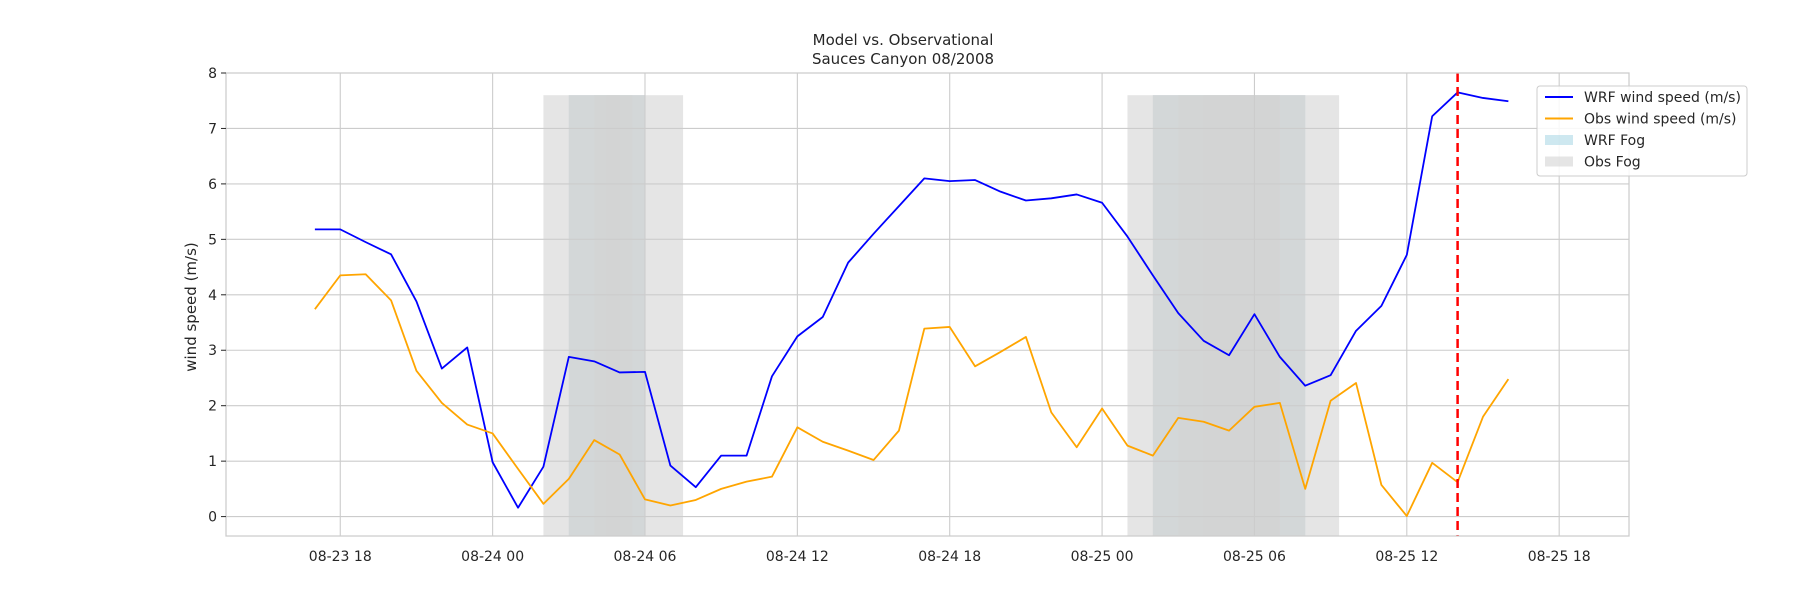 This screenshot has height=600, width=1800. What do you see at coordinates (1406, 557) in the screenshot?
I see `x-tick-label: 08-25 12` at bounding box center [1406, 557].